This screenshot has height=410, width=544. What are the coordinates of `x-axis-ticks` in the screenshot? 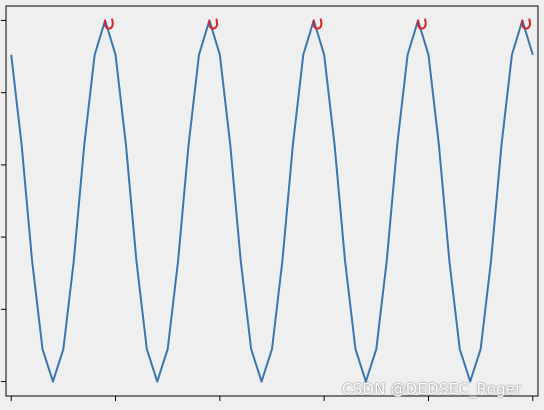 It's located at (272, 398).